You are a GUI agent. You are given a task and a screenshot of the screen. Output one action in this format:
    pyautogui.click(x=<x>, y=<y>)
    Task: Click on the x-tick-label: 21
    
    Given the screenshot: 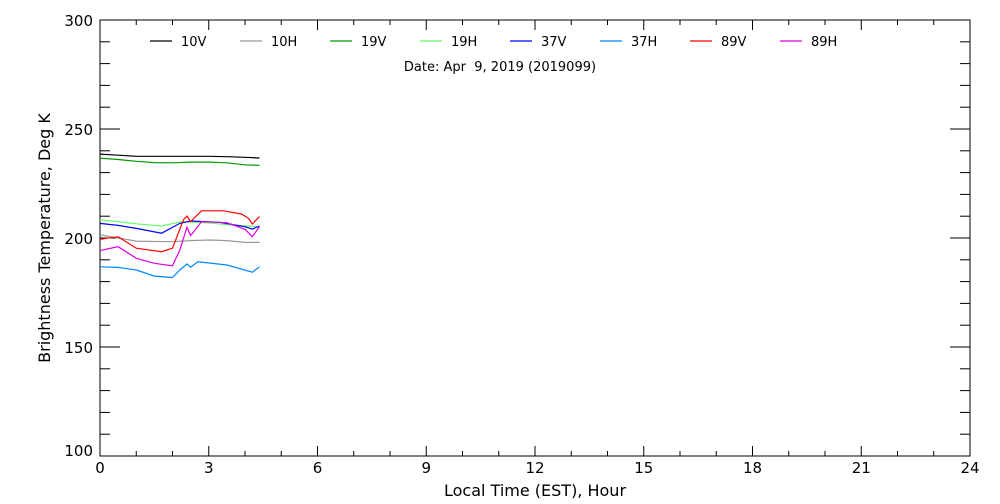 What is the action you would take?
    pyautogui.click(x=861, y=468)
    